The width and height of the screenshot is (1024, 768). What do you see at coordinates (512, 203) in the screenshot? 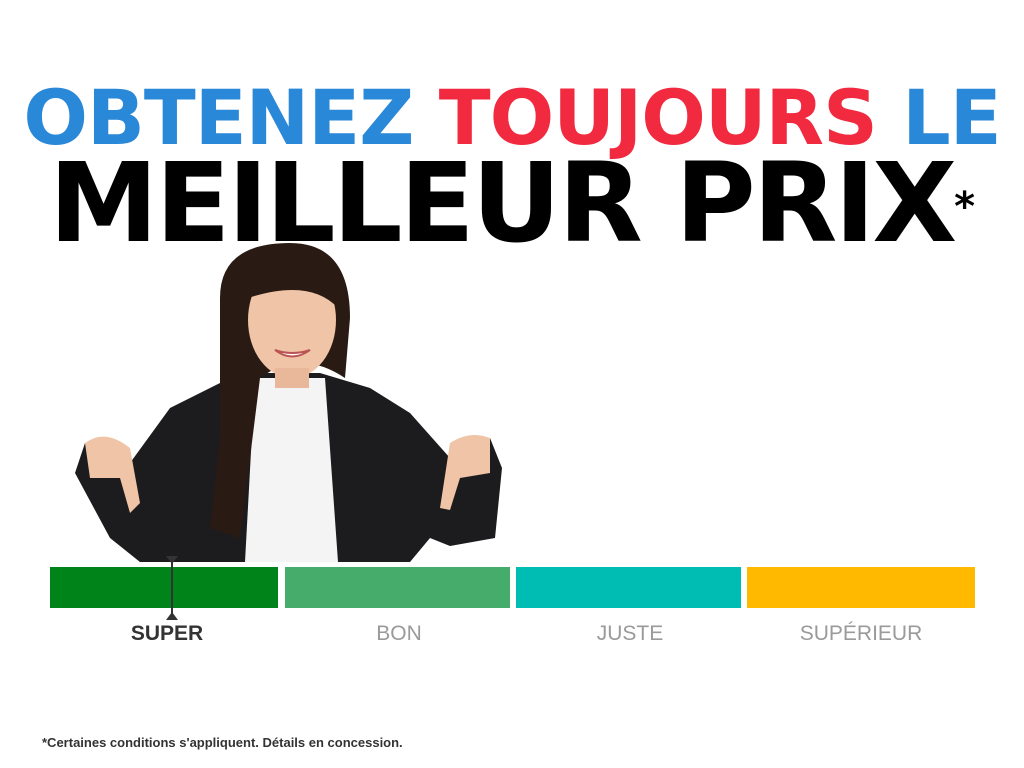
I see `headline-line-2: MEILLEUR PRIX*` at bounding box center [512, 203].